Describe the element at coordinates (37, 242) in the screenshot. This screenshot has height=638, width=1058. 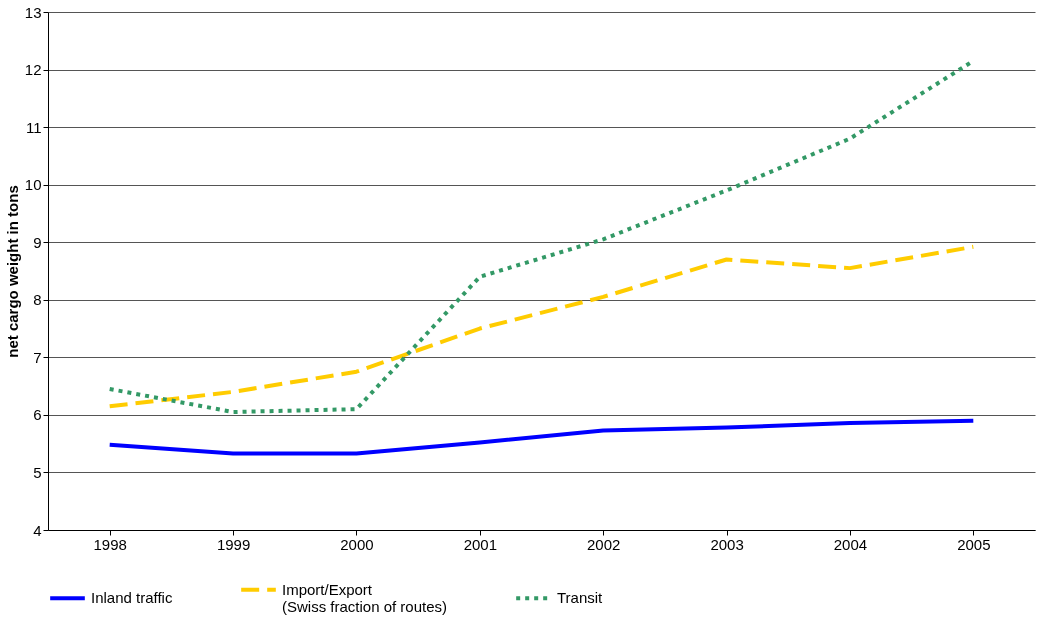
I see `y-tick-label: 9` at that location.